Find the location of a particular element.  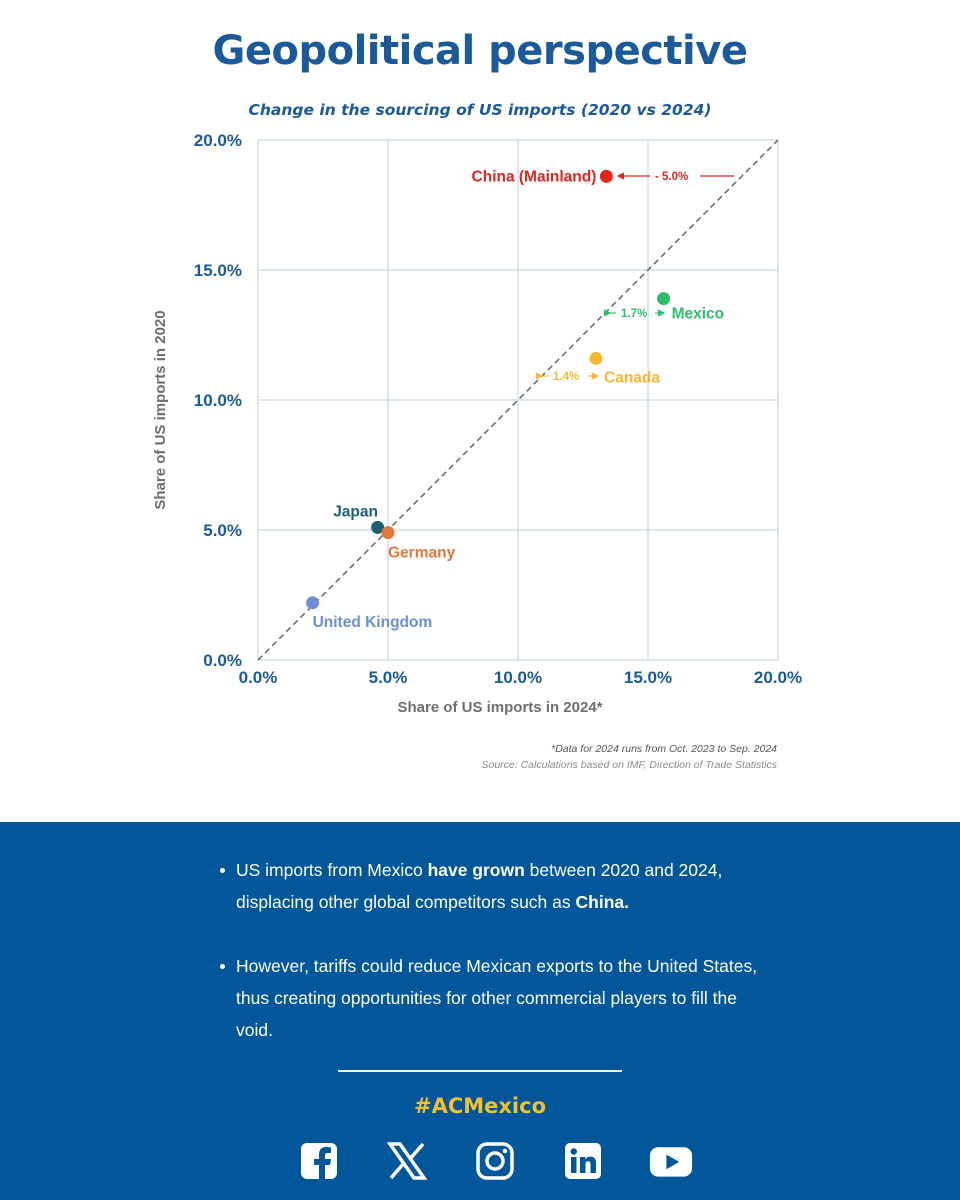

x-tick-label: 10.0% is located at coordinates (518, 677).